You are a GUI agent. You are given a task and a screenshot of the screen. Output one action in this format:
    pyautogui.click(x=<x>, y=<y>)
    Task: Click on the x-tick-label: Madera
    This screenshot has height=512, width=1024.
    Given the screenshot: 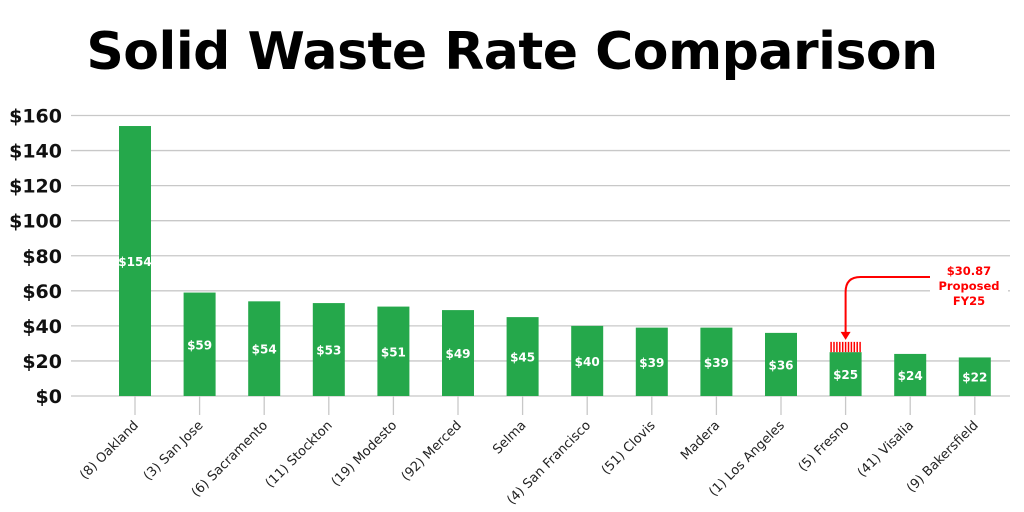 What is the action you would take?
    pyautogui.click(x=700, y=440)
    